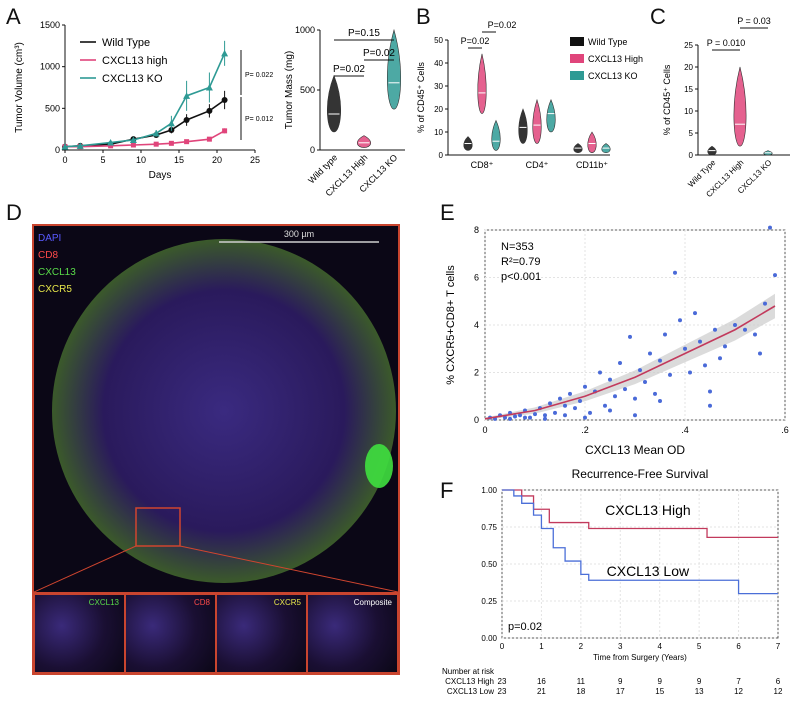 The image size is (800, 706). What do you see at coordinates (468, 671) in the screenshot?
I see `risk-title: Number at risk` at bounding box center [468, 671].